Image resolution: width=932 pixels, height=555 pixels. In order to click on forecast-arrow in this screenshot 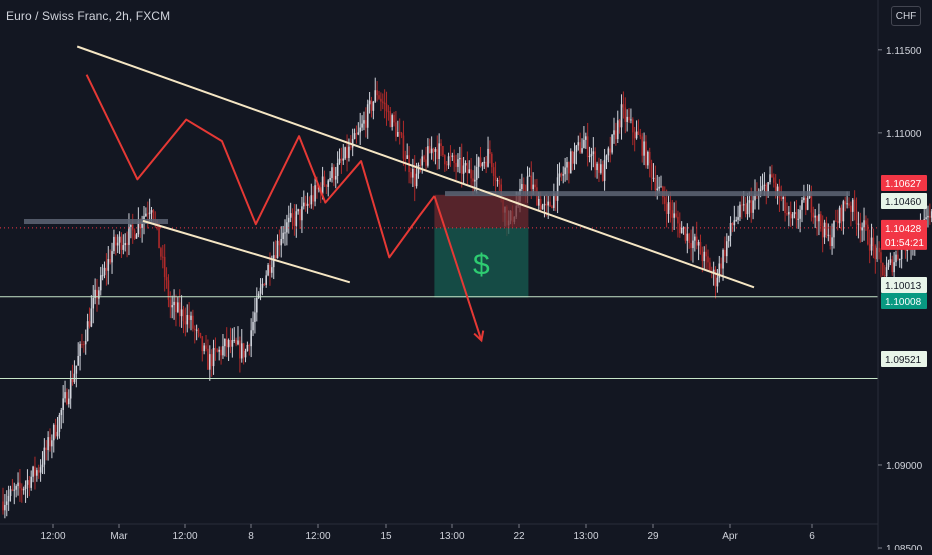, I will do `click(458, 268)`.